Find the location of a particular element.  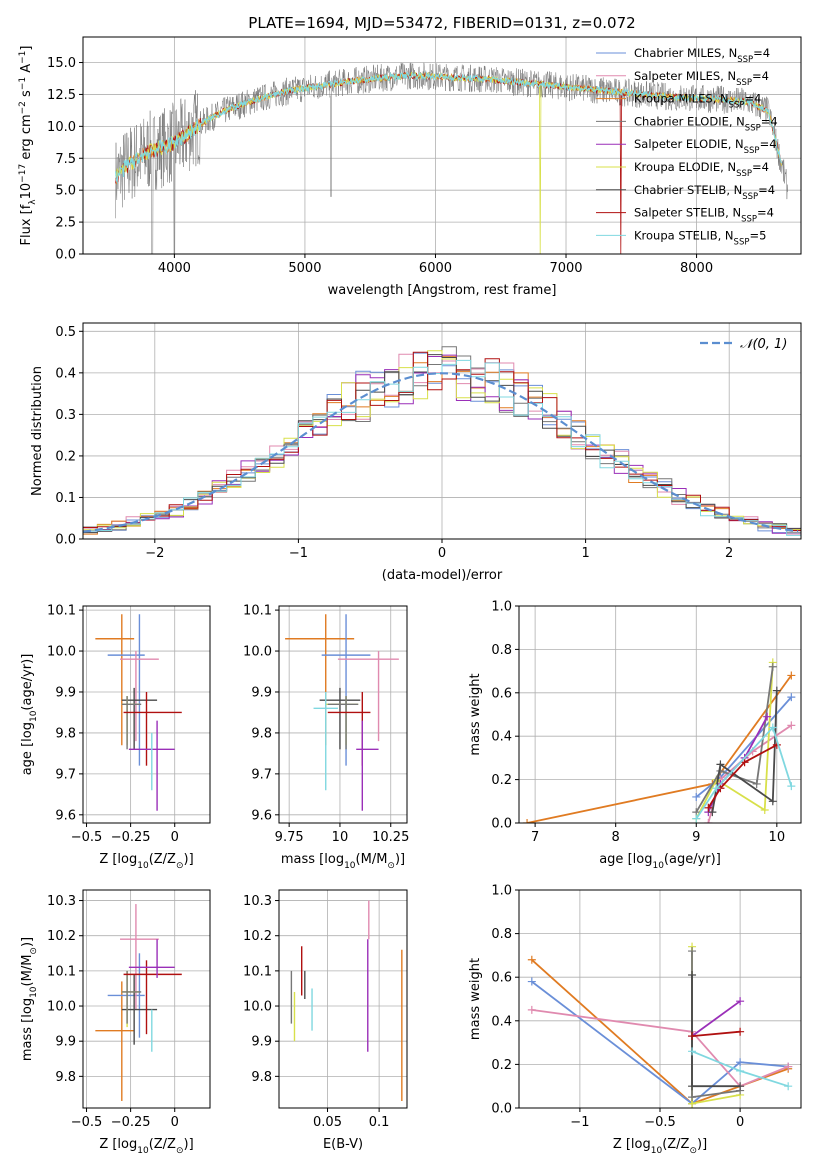

y-tick-label: 10.3 is located at coordinates (61, 901).